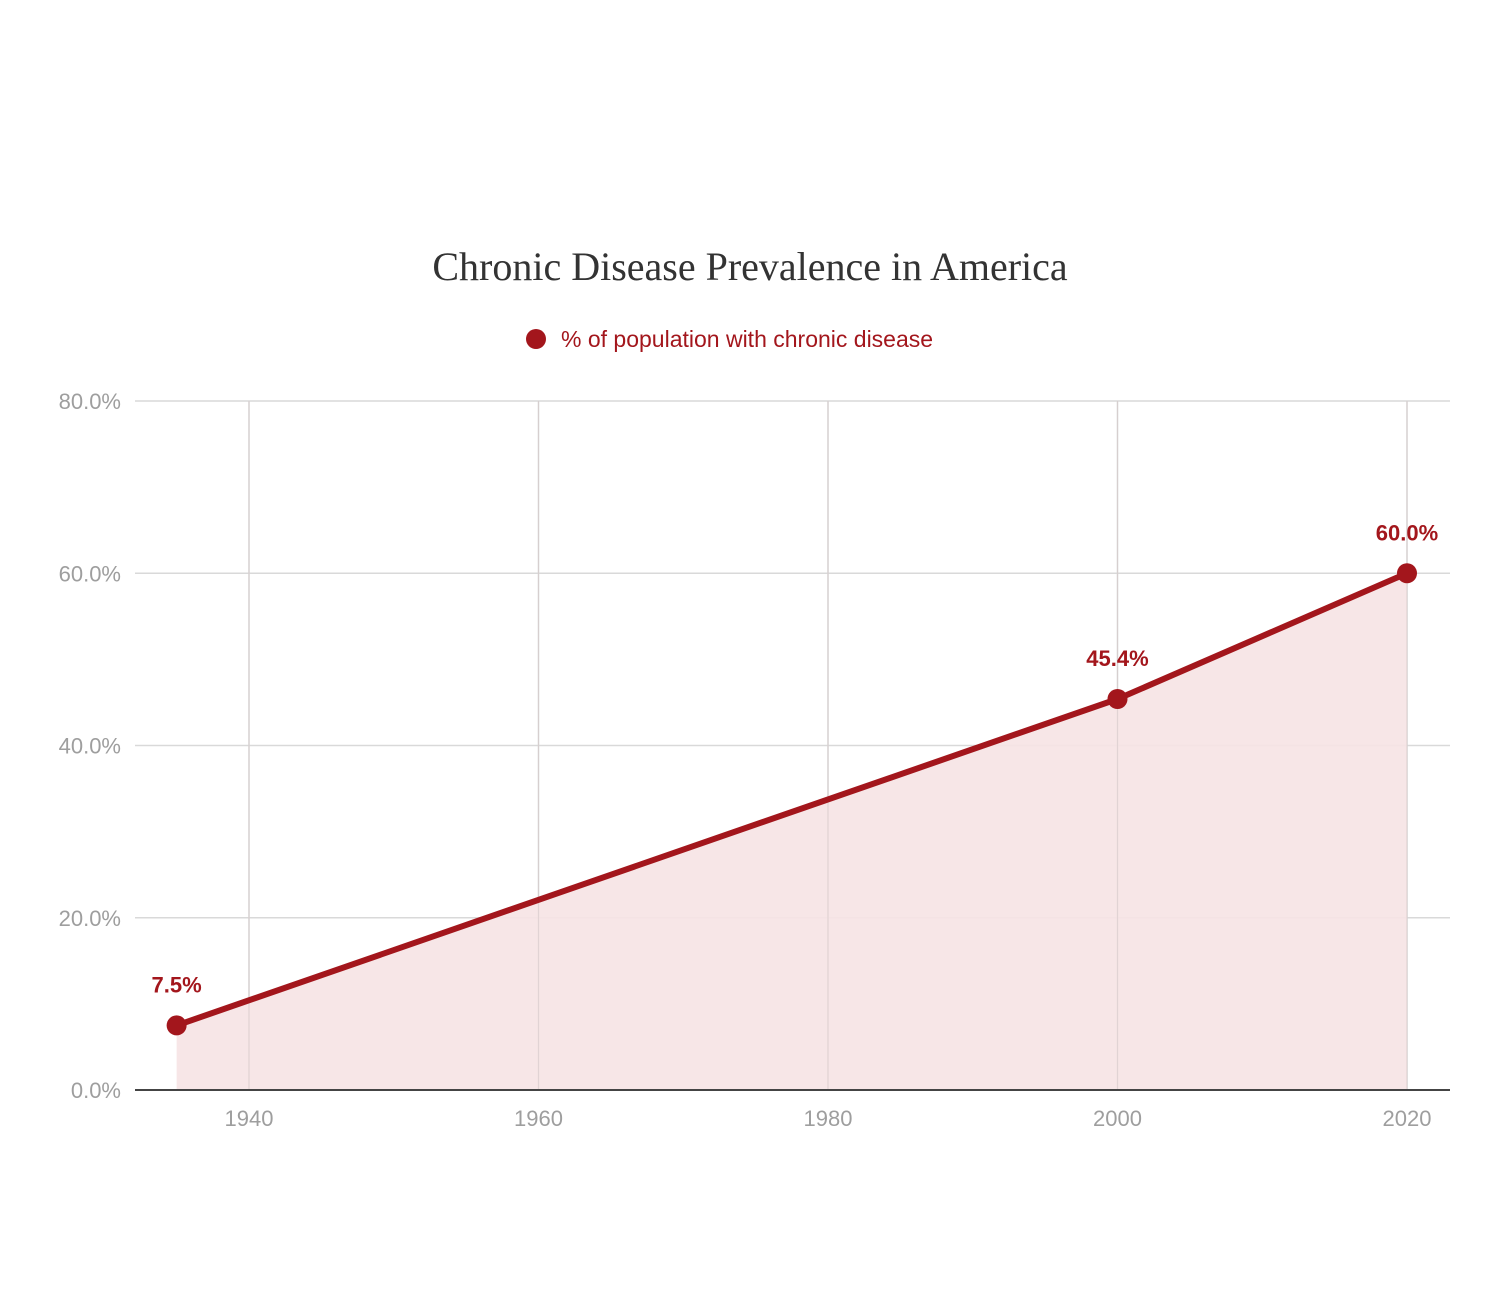  What do you see at coordinates (249, 1118) in the screenshot?
I see `x-tick-label: 1940` at bounding box center [249, 1118].